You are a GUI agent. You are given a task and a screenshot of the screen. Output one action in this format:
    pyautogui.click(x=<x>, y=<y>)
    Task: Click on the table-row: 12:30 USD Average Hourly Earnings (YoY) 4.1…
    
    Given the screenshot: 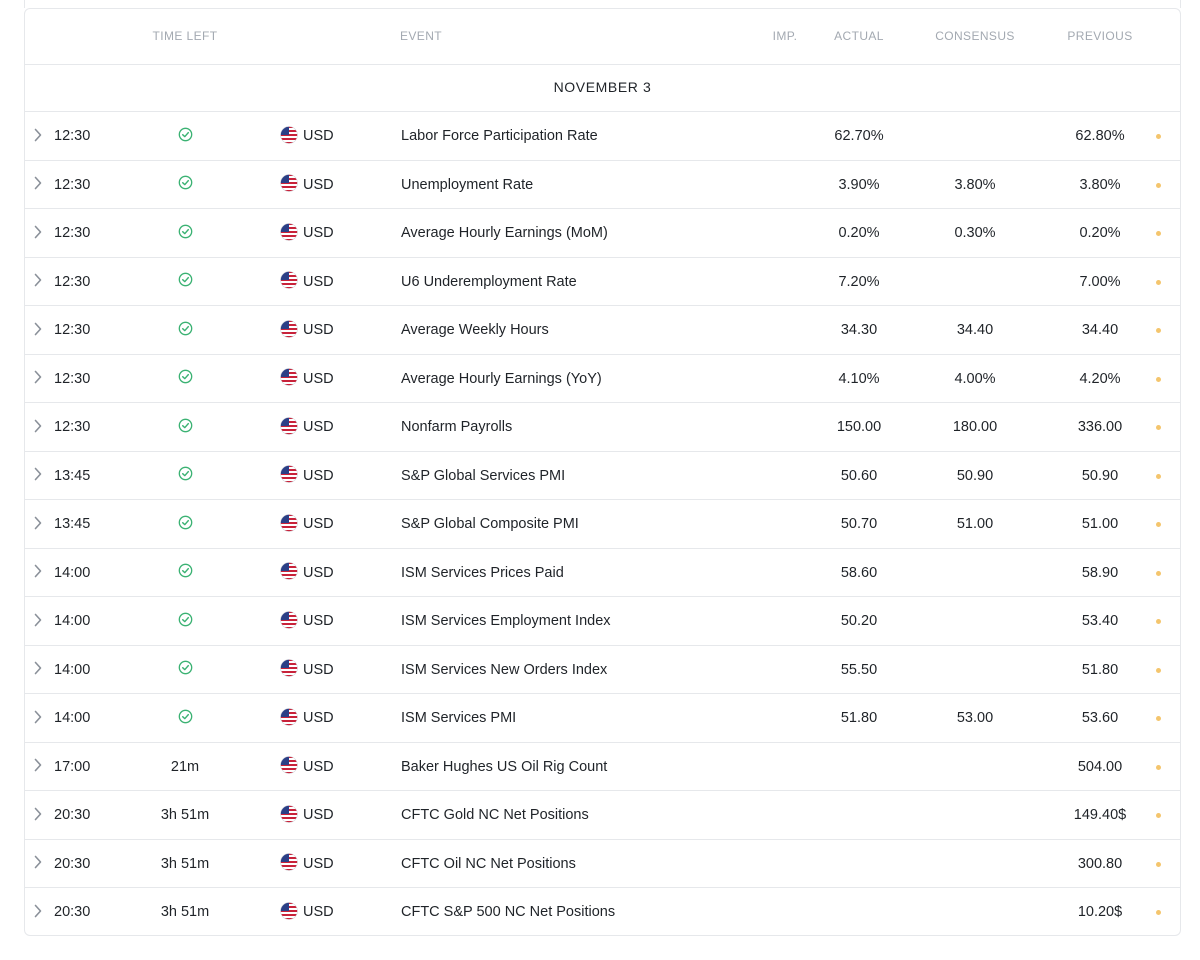 What is the action you would take?
    pyautogui.click(x=602, y=379)
    